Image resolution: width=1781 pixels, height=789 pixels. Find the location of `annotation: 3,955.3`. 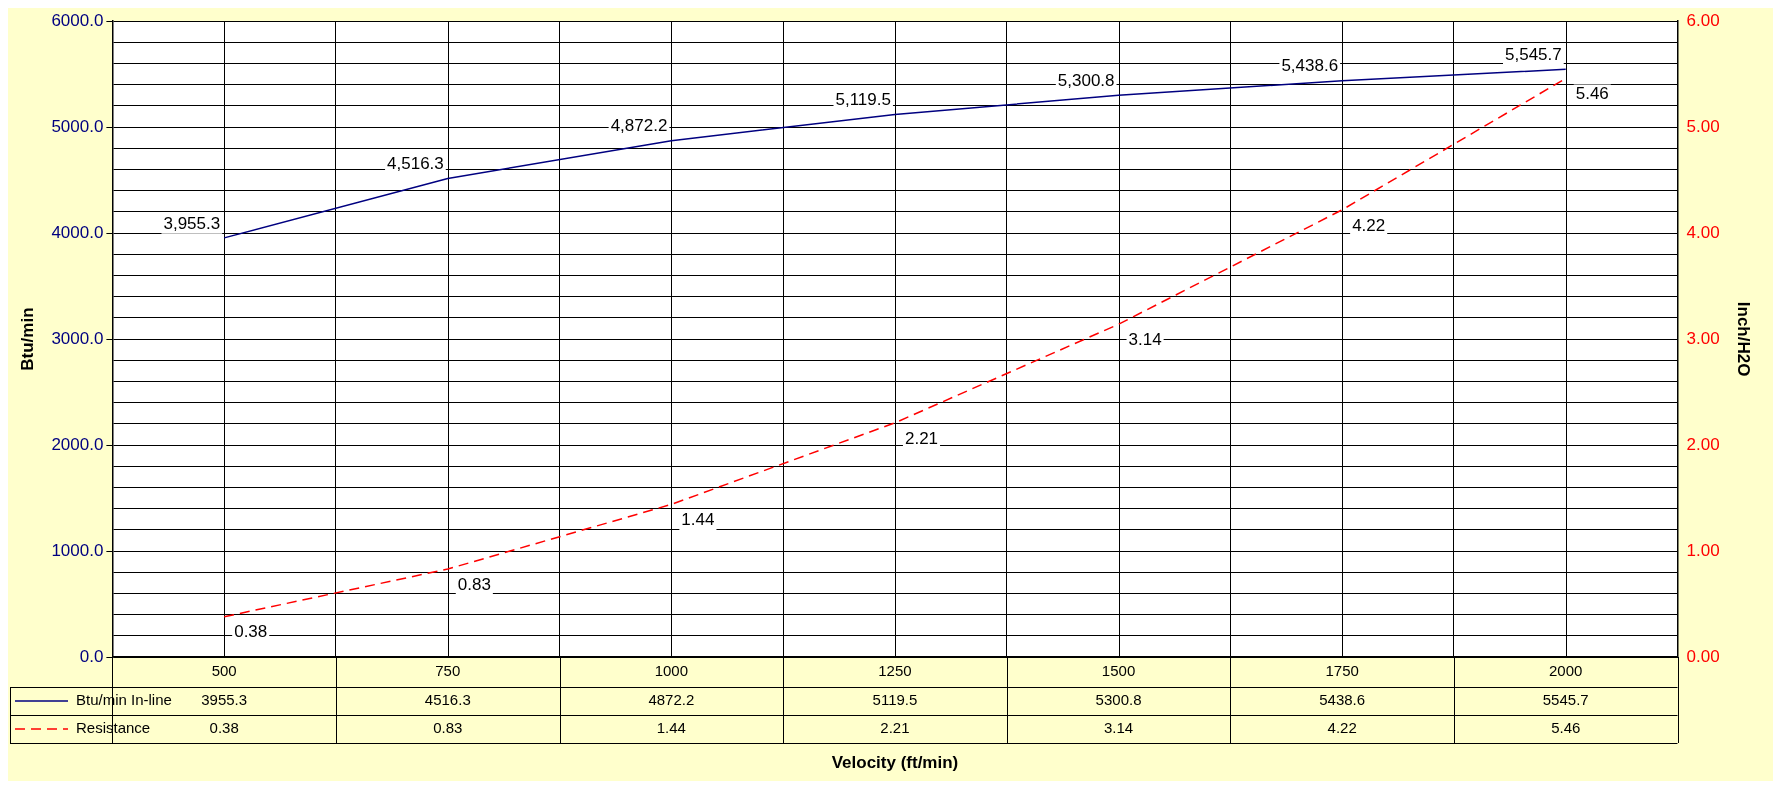

annotation: 3,955.3 is located at coordinates (192, 223).